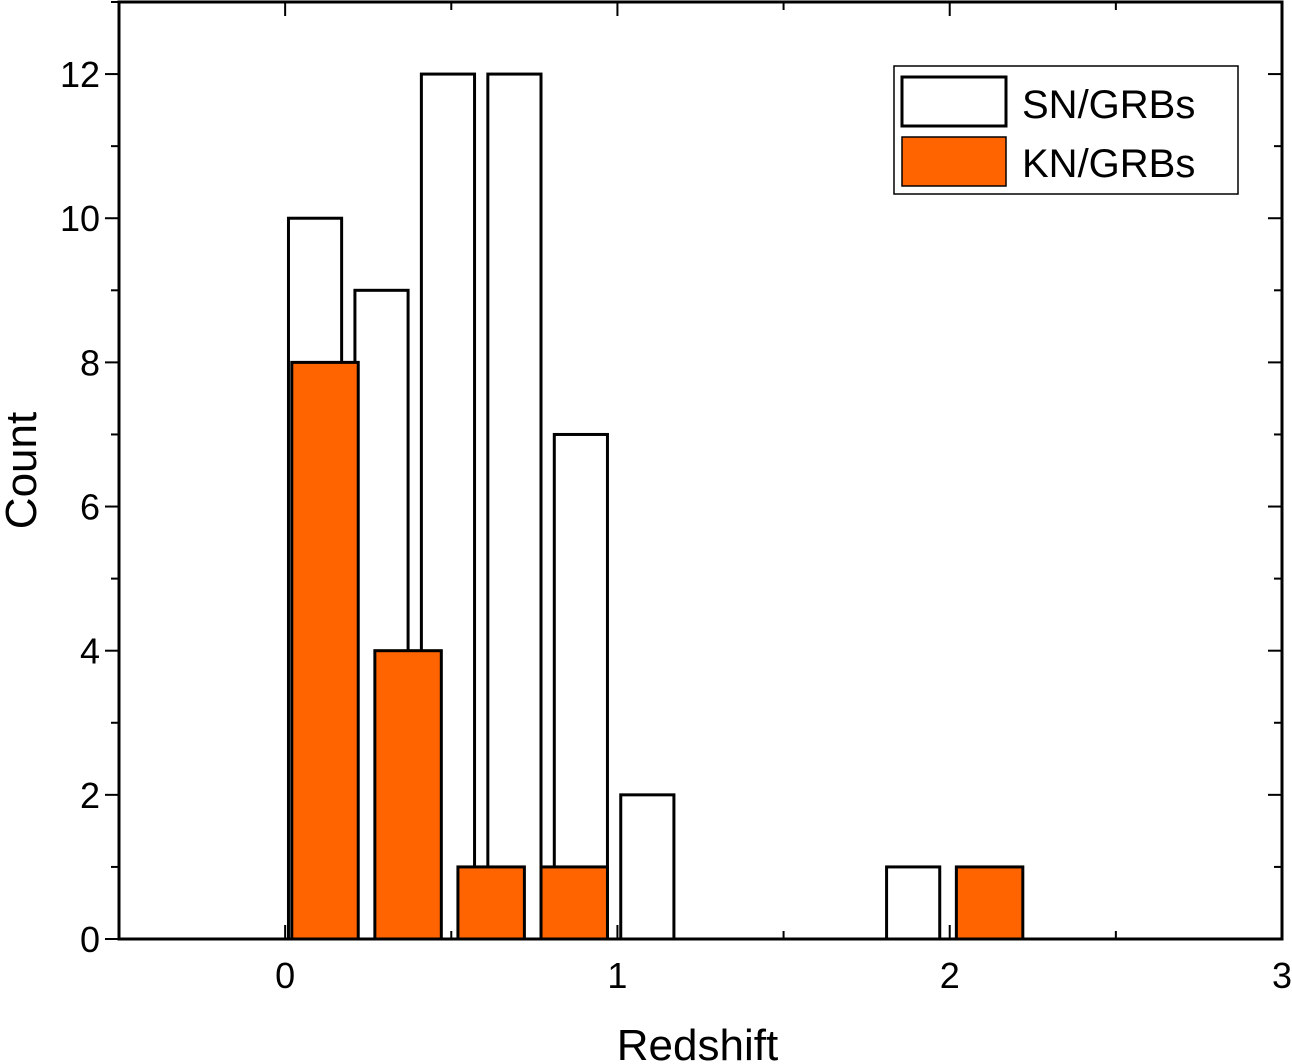 The image size is (1292, 1064). What do you see at coordinates (23, 470) in the screenshot?
I see `y-axis-title: Count` at bounding box center [23, 470].